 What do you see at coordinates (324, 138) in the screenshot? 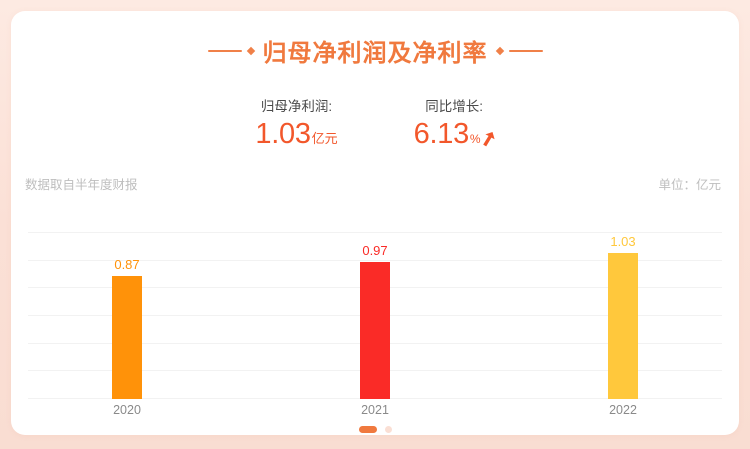
I see `stat-unit: 亿元` at bounding box center [324, 138].